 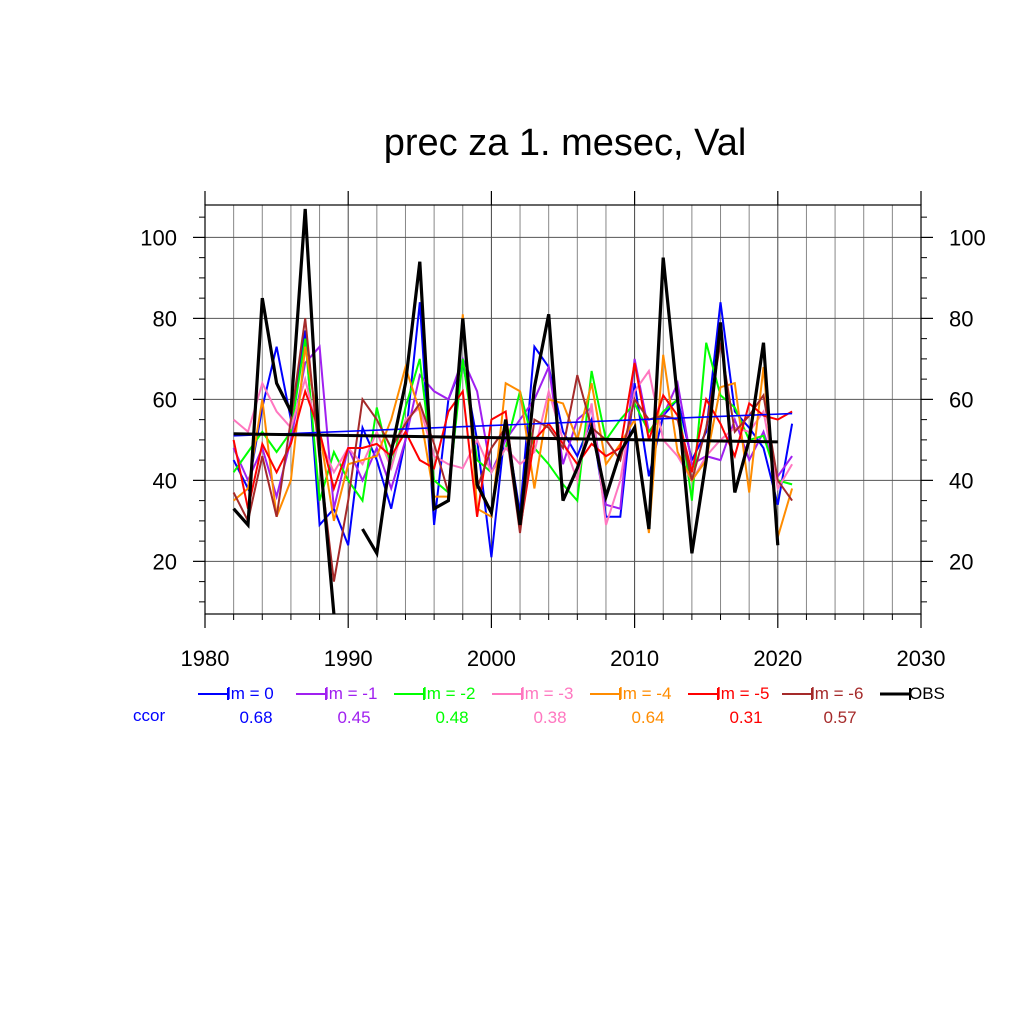 What do you see at coordinates (158, 237) in the screenshot?
I see `y-tick-label: 100` at bounding box center [158, 237].